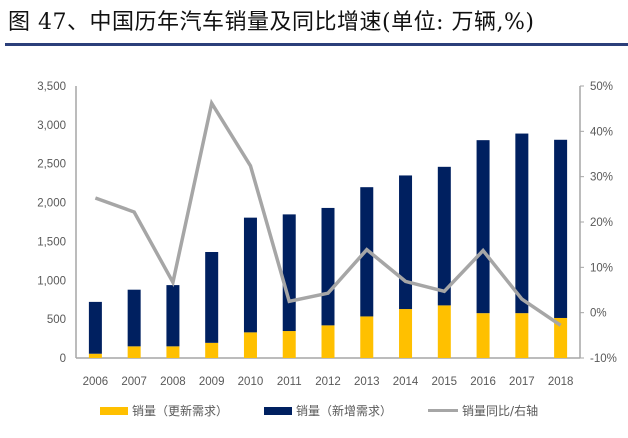 This screenshot has height=438, width=628. Describe the element at coordinates (278, 410) in the screenshot. I see `legend-swatch-new-demand` at that location.